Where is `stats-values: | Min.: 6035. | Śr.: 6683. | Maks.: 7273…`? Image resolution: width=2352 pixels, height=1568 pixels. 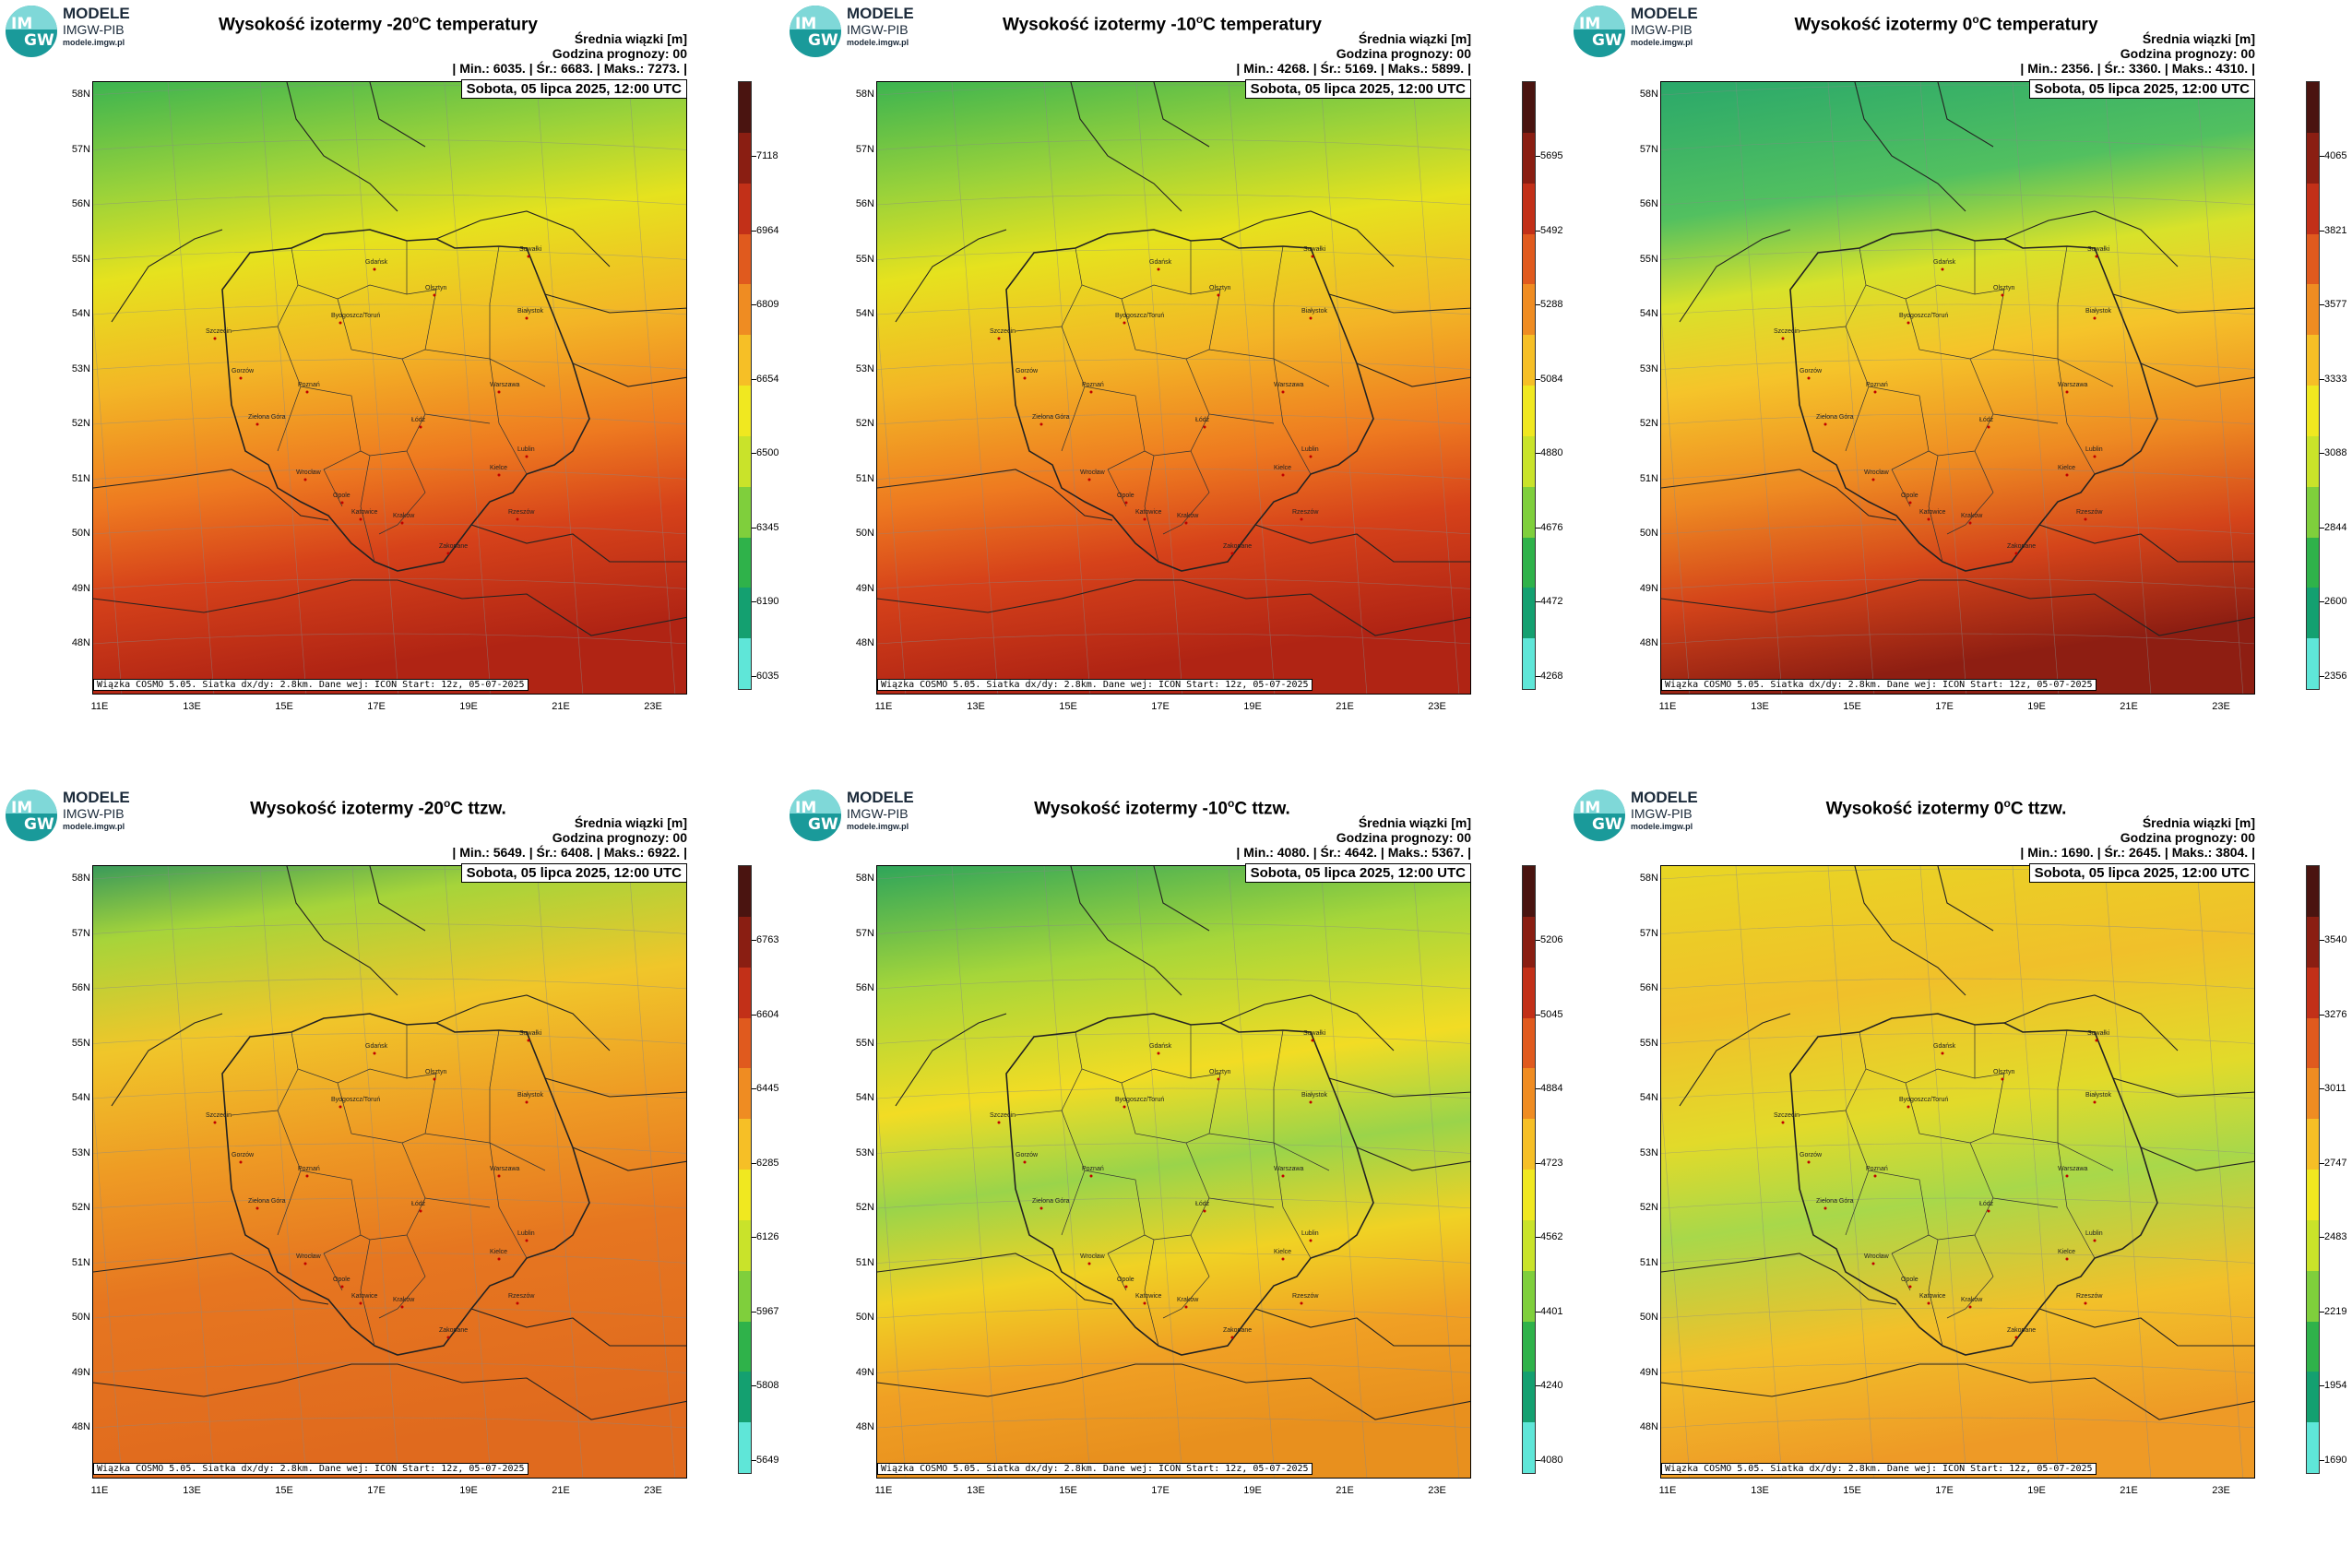
stats-values: | Min.: 6035. | Śr.: 6683. | Maks.: 7273… is located at coordinates (569, 68).